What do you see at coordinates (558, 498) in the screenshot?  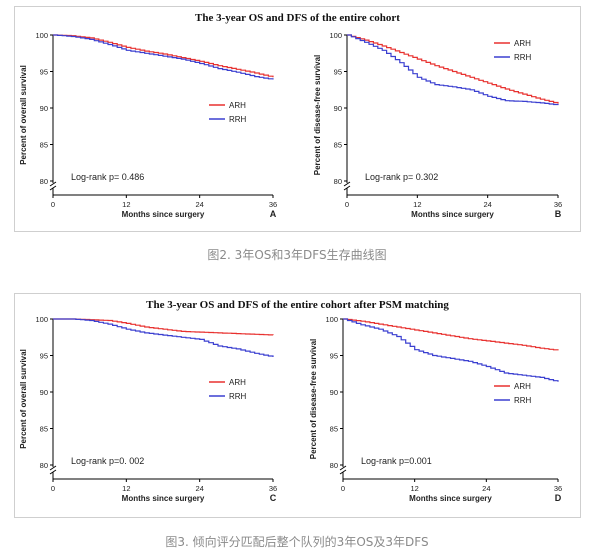 I see `panel-letter: D` at bounding box center [558, 498].